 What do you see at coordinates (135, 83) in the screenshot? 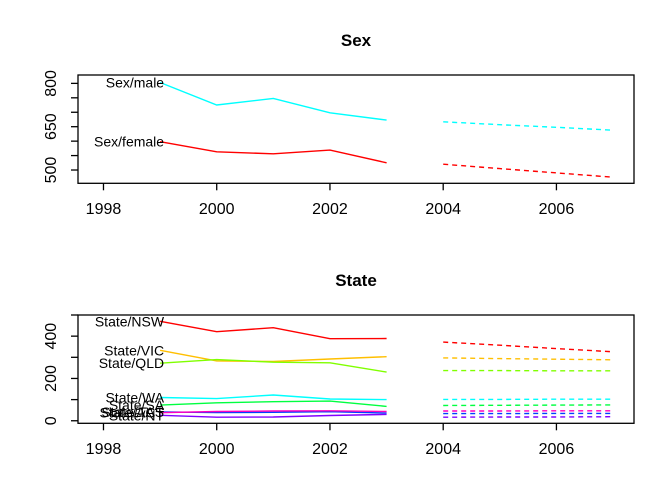
I see `series-label: Sex/male` at bounding box center [135, 83].